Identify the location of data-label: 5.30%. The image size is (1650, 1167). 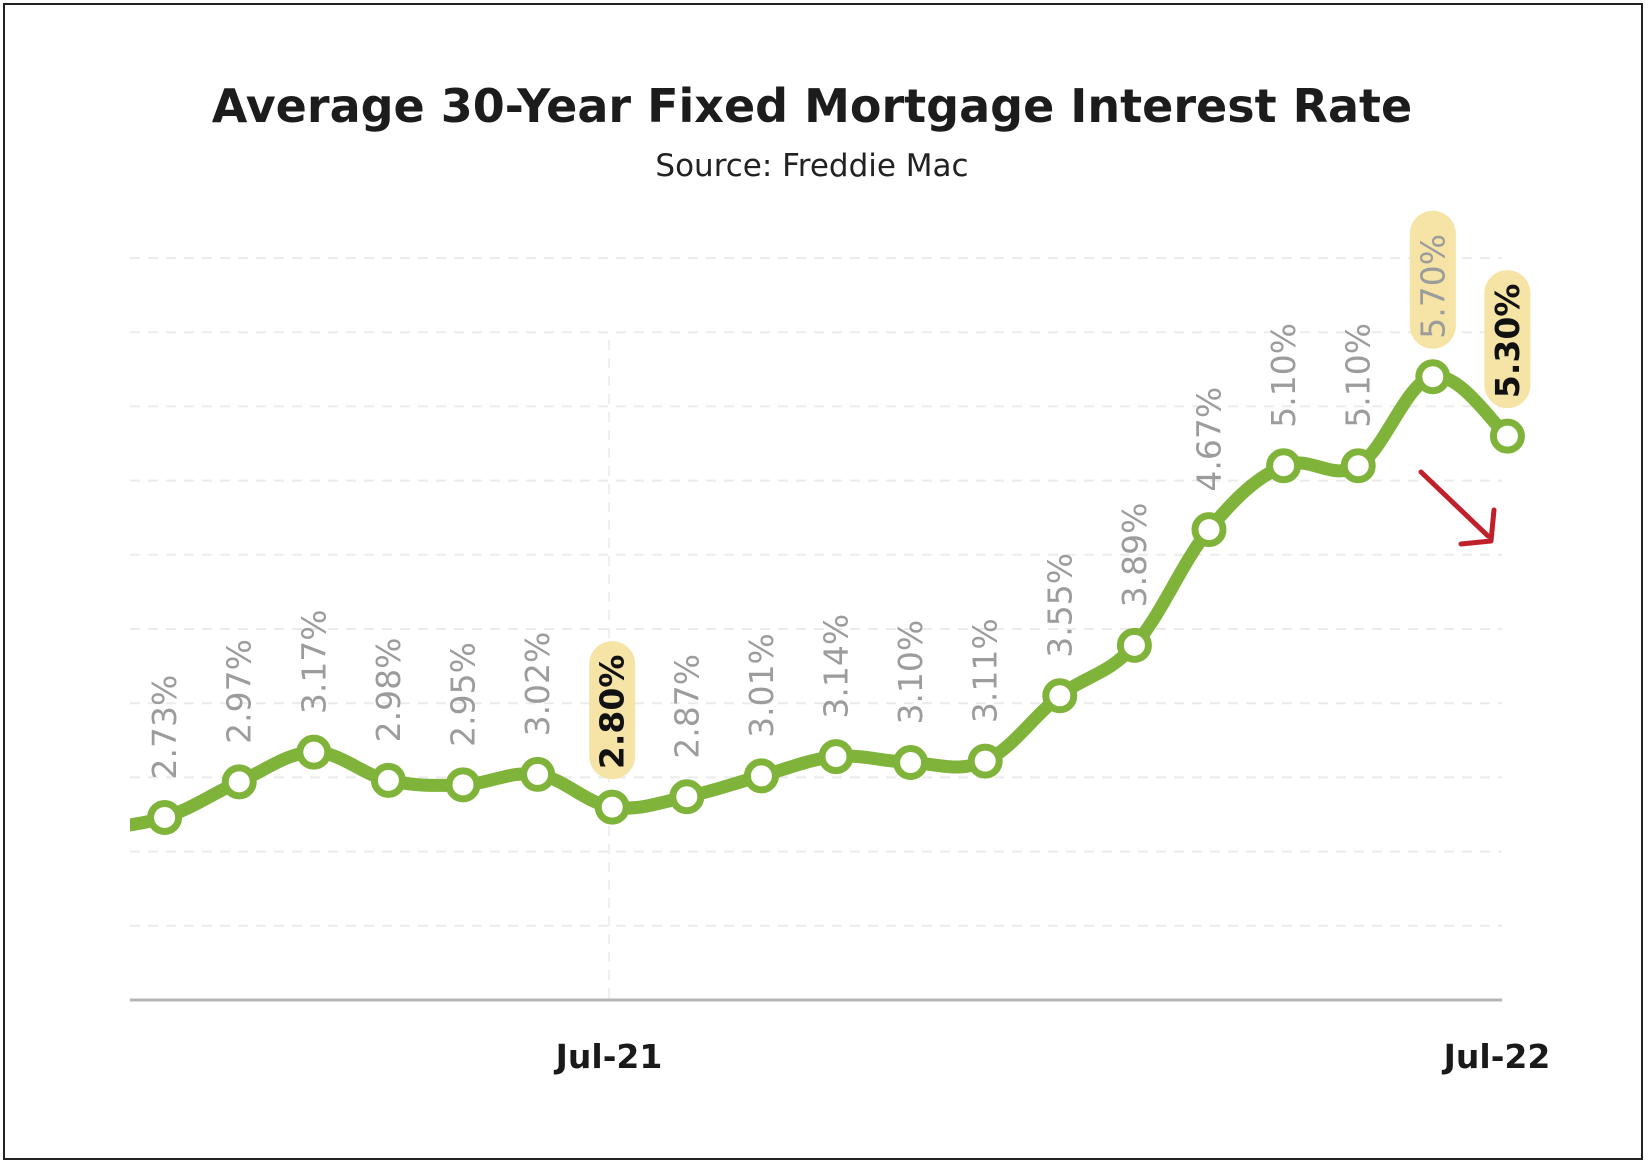
(1507, 339).